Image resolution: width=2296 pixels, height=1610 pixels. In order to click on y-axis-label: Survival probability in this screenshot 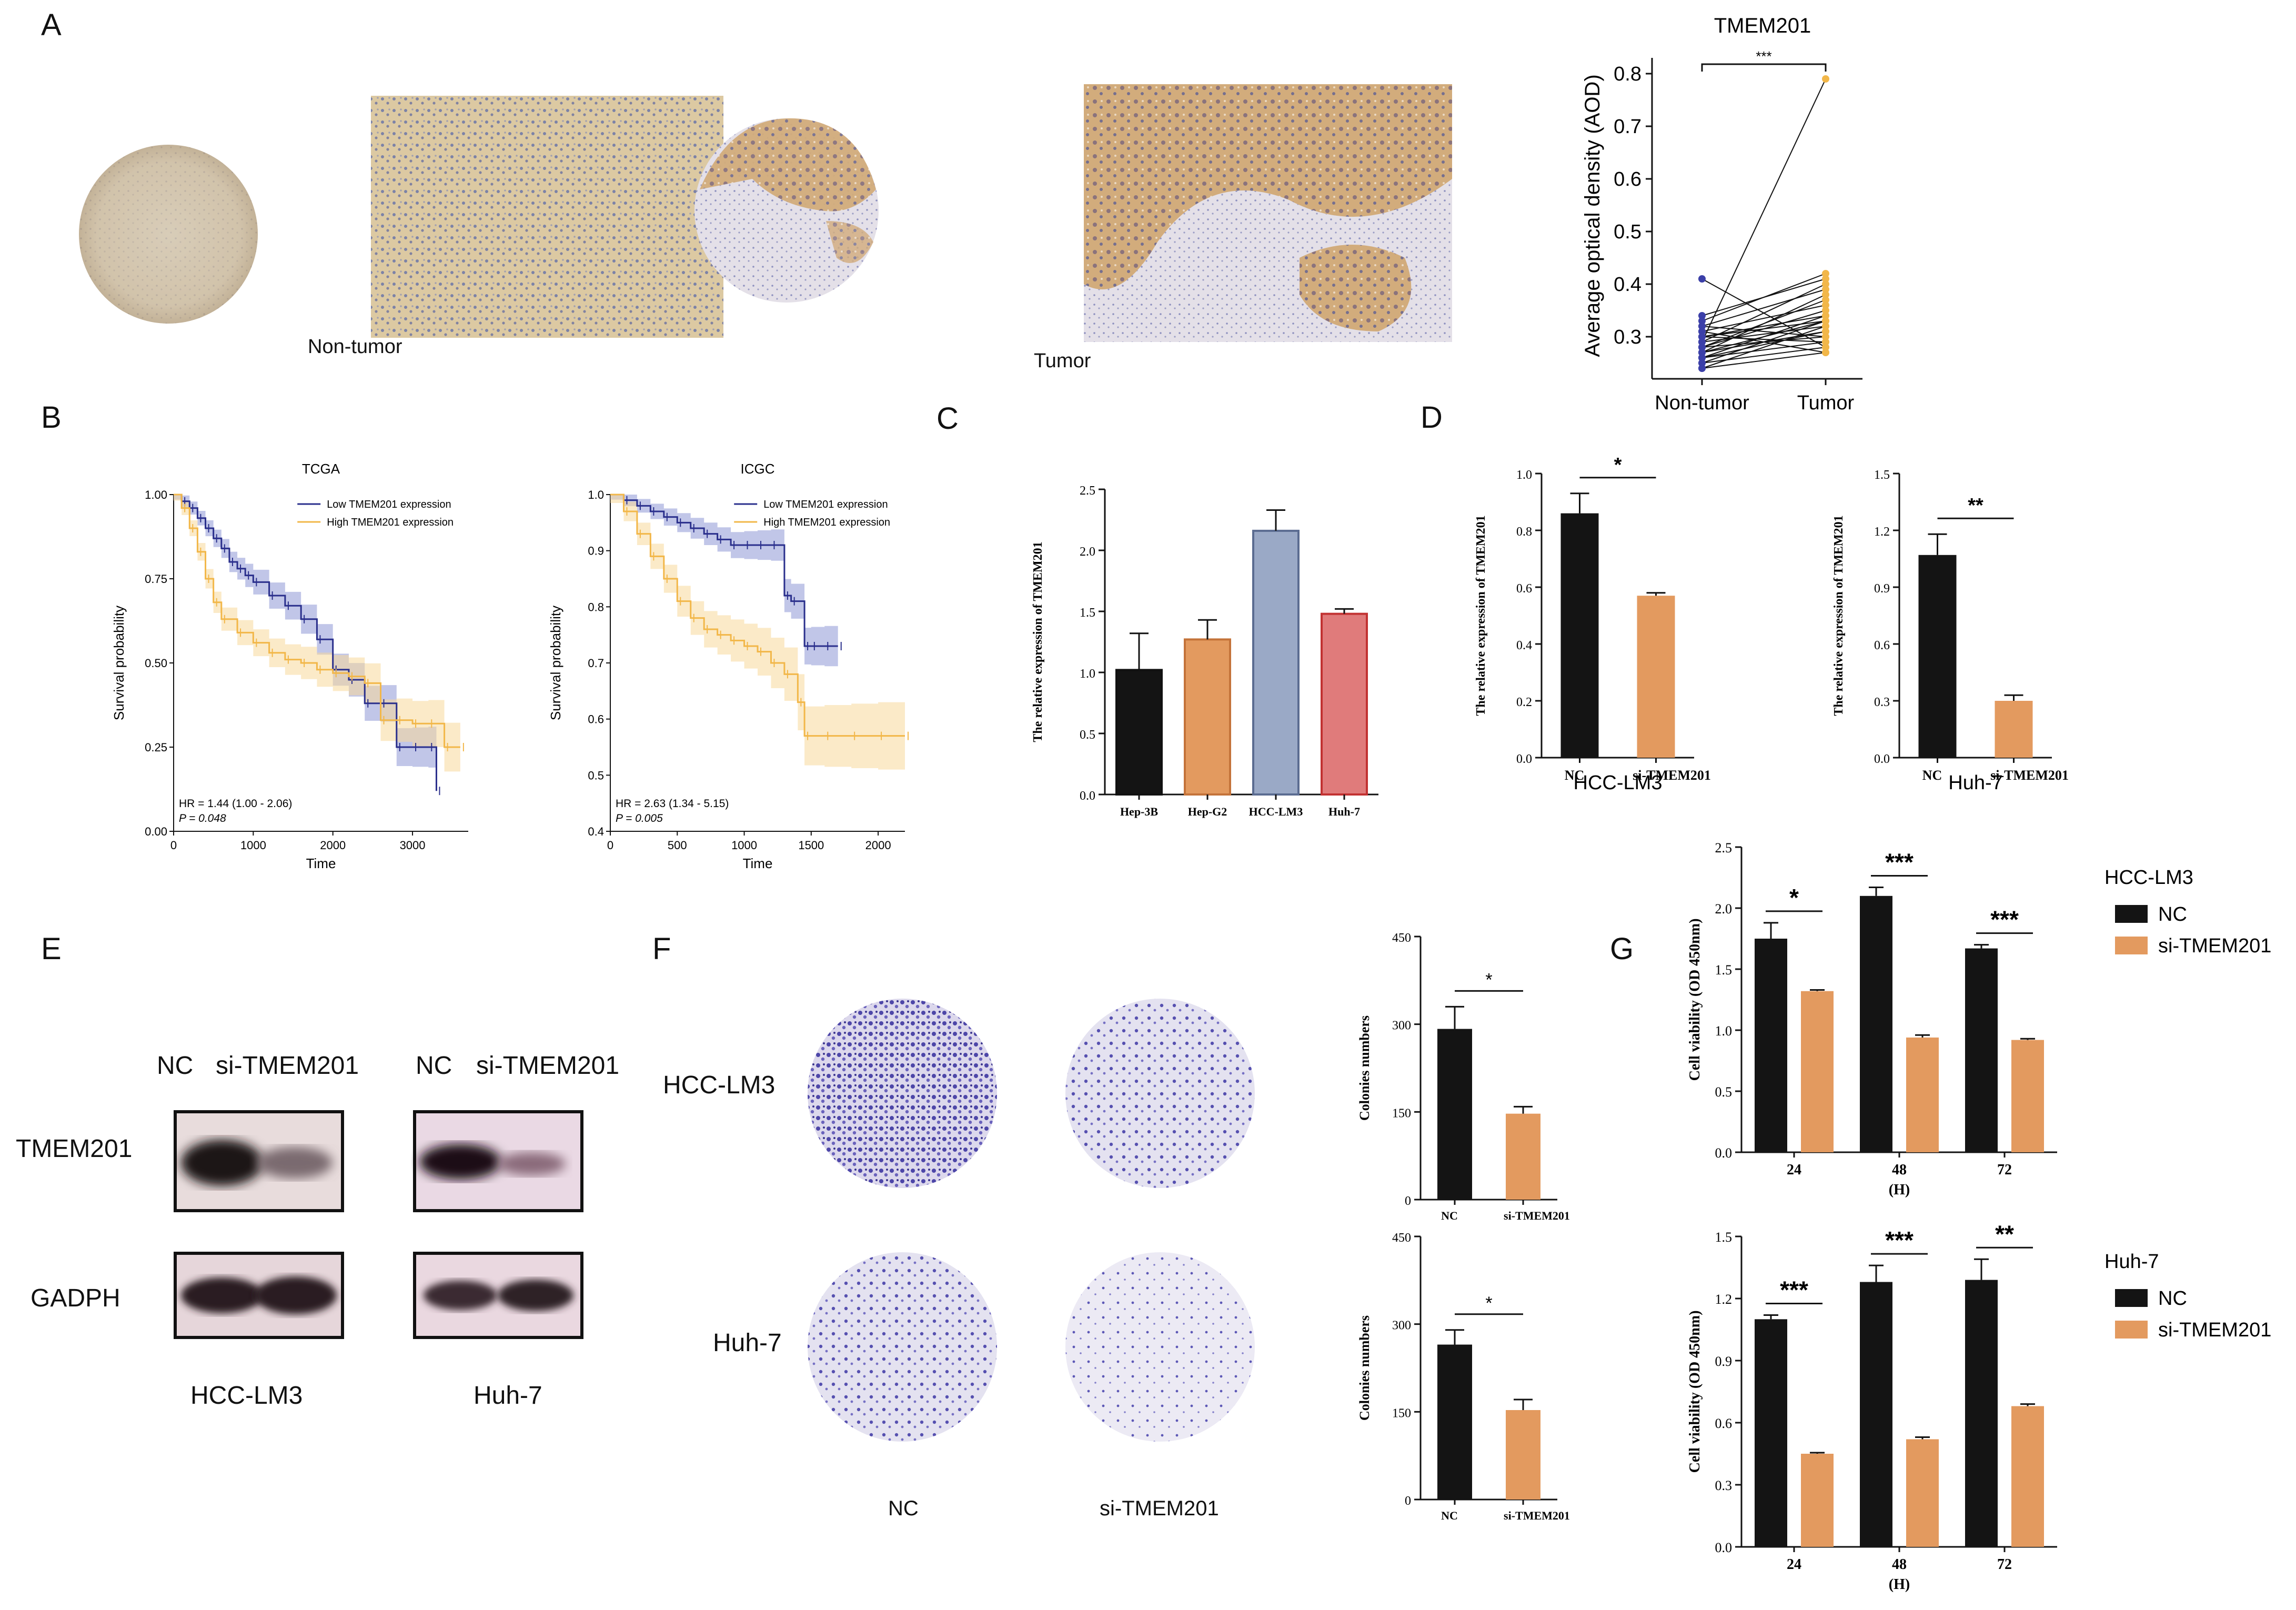, I will do `click(555, 663)`.